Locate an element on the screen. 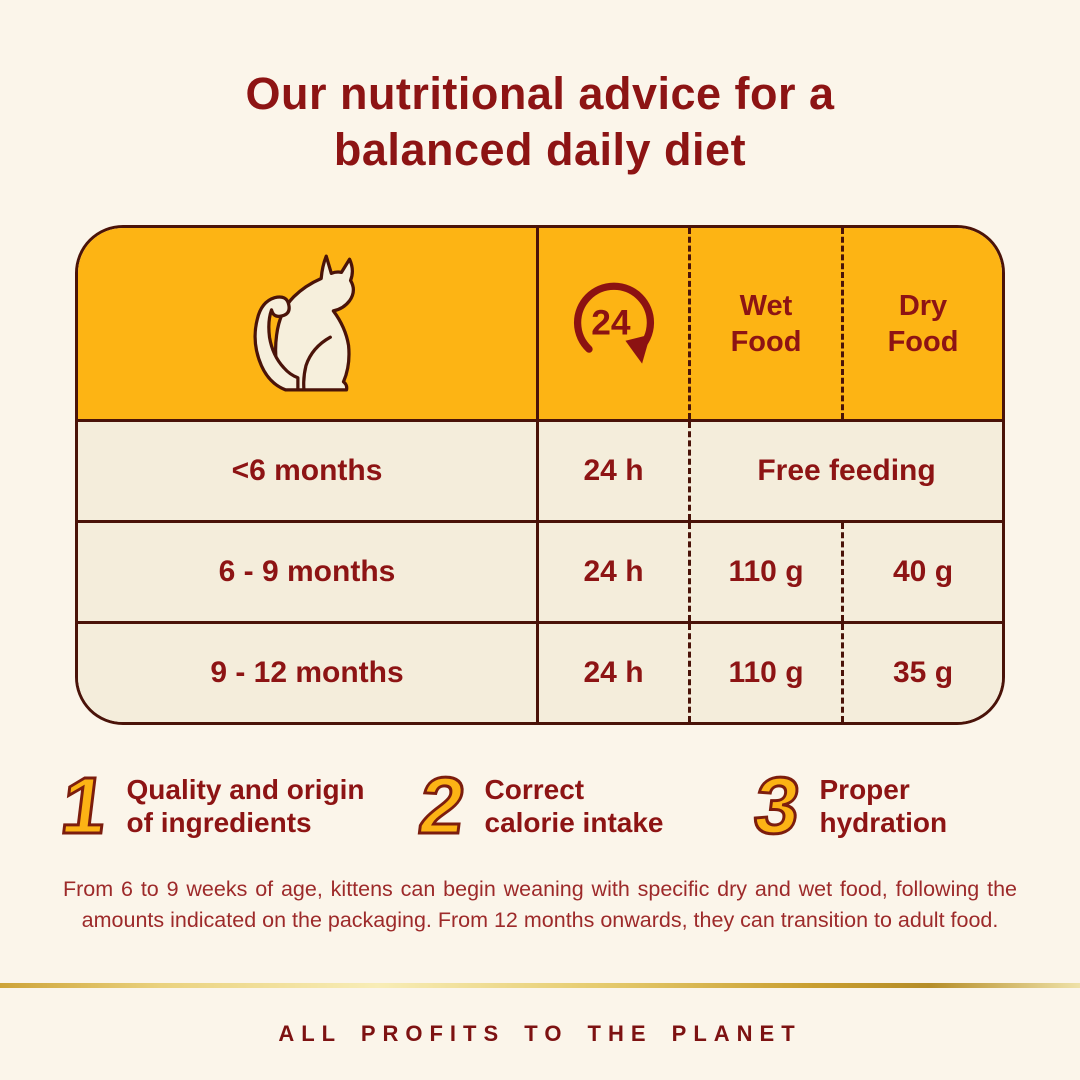  tip-label-3: Proper hydration is located at coordinates (884, 806).